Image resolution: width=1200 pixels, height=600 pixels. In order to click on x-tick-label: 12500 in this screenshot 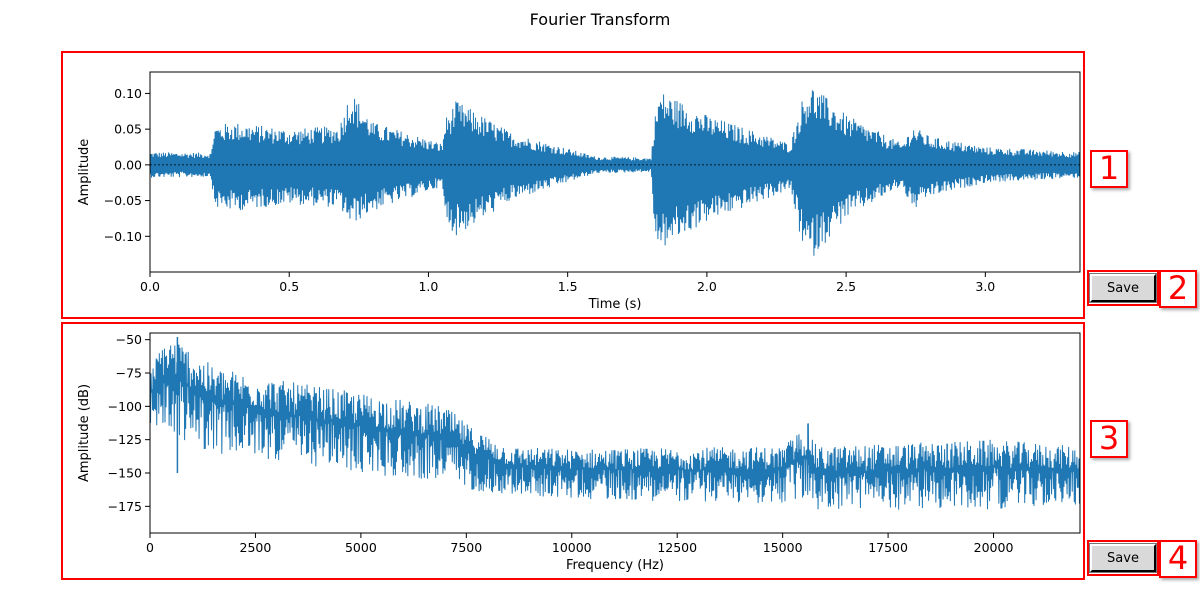, I will do `click(677, 547)`.